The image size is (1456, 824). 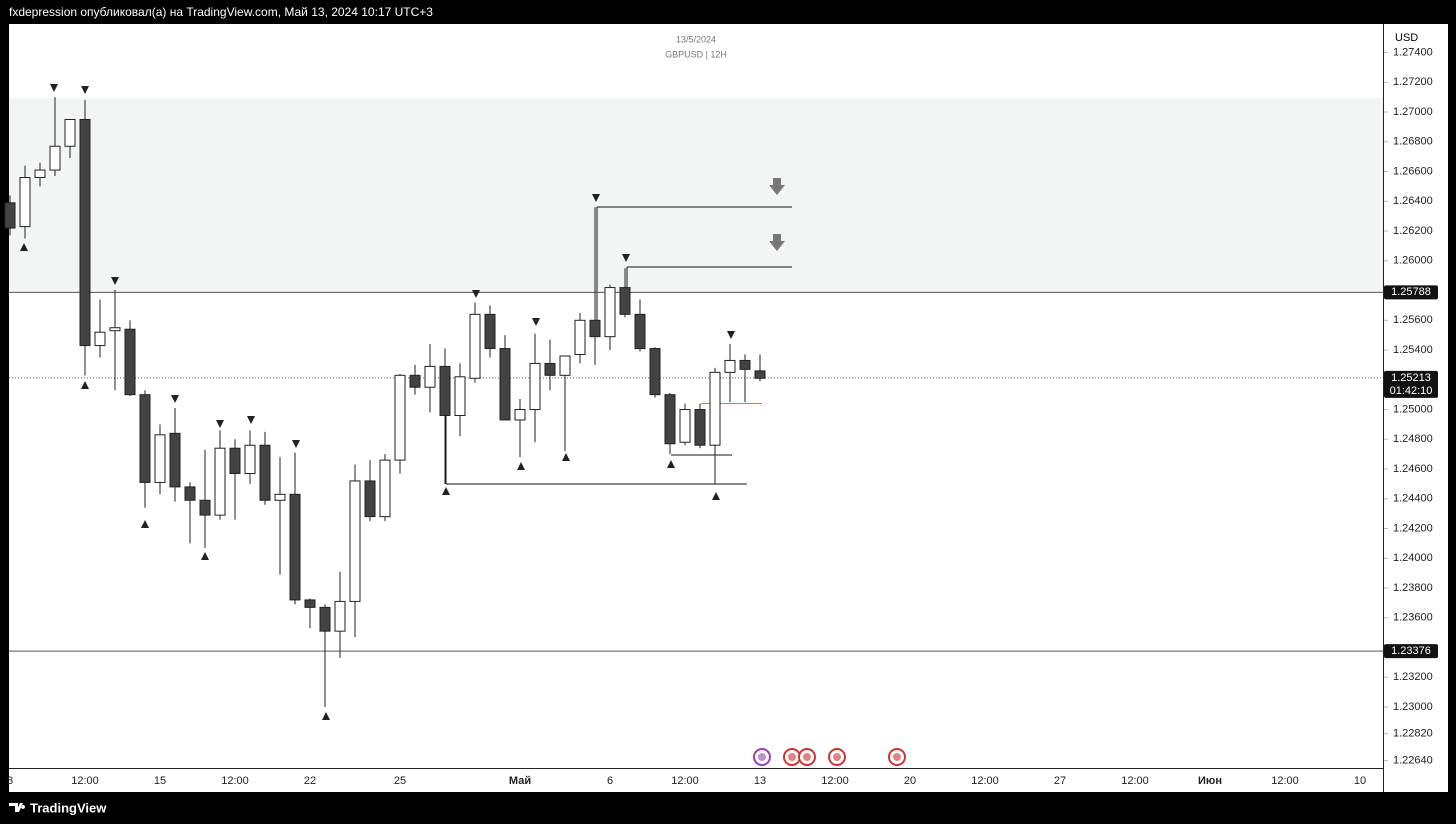 I want to click on y-tick-label: 1.26200, so click(x=1413, y=231).